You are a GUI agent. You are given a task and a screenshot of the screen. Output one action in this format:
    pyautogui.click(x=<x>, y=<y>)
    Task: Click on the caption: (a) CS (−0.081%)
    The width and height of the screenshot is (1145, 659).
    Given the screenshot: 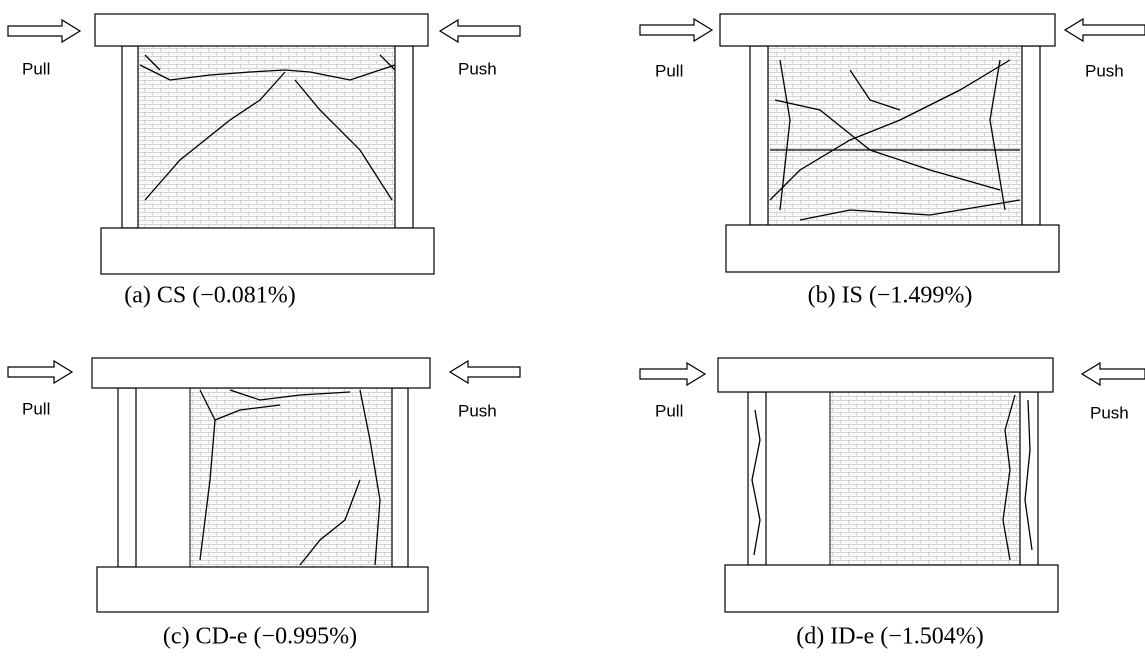 What is the action you would take?
    pyautogui.click(x=210, y=296)
    